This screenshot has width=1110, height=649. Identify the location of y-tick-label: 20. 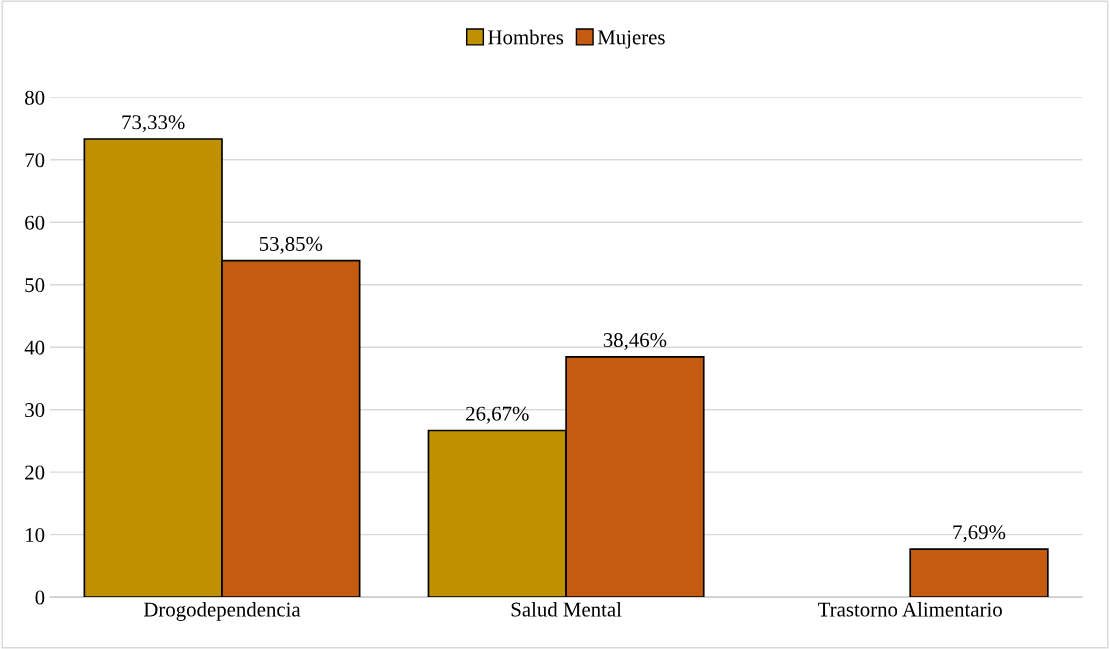
(35, 472).